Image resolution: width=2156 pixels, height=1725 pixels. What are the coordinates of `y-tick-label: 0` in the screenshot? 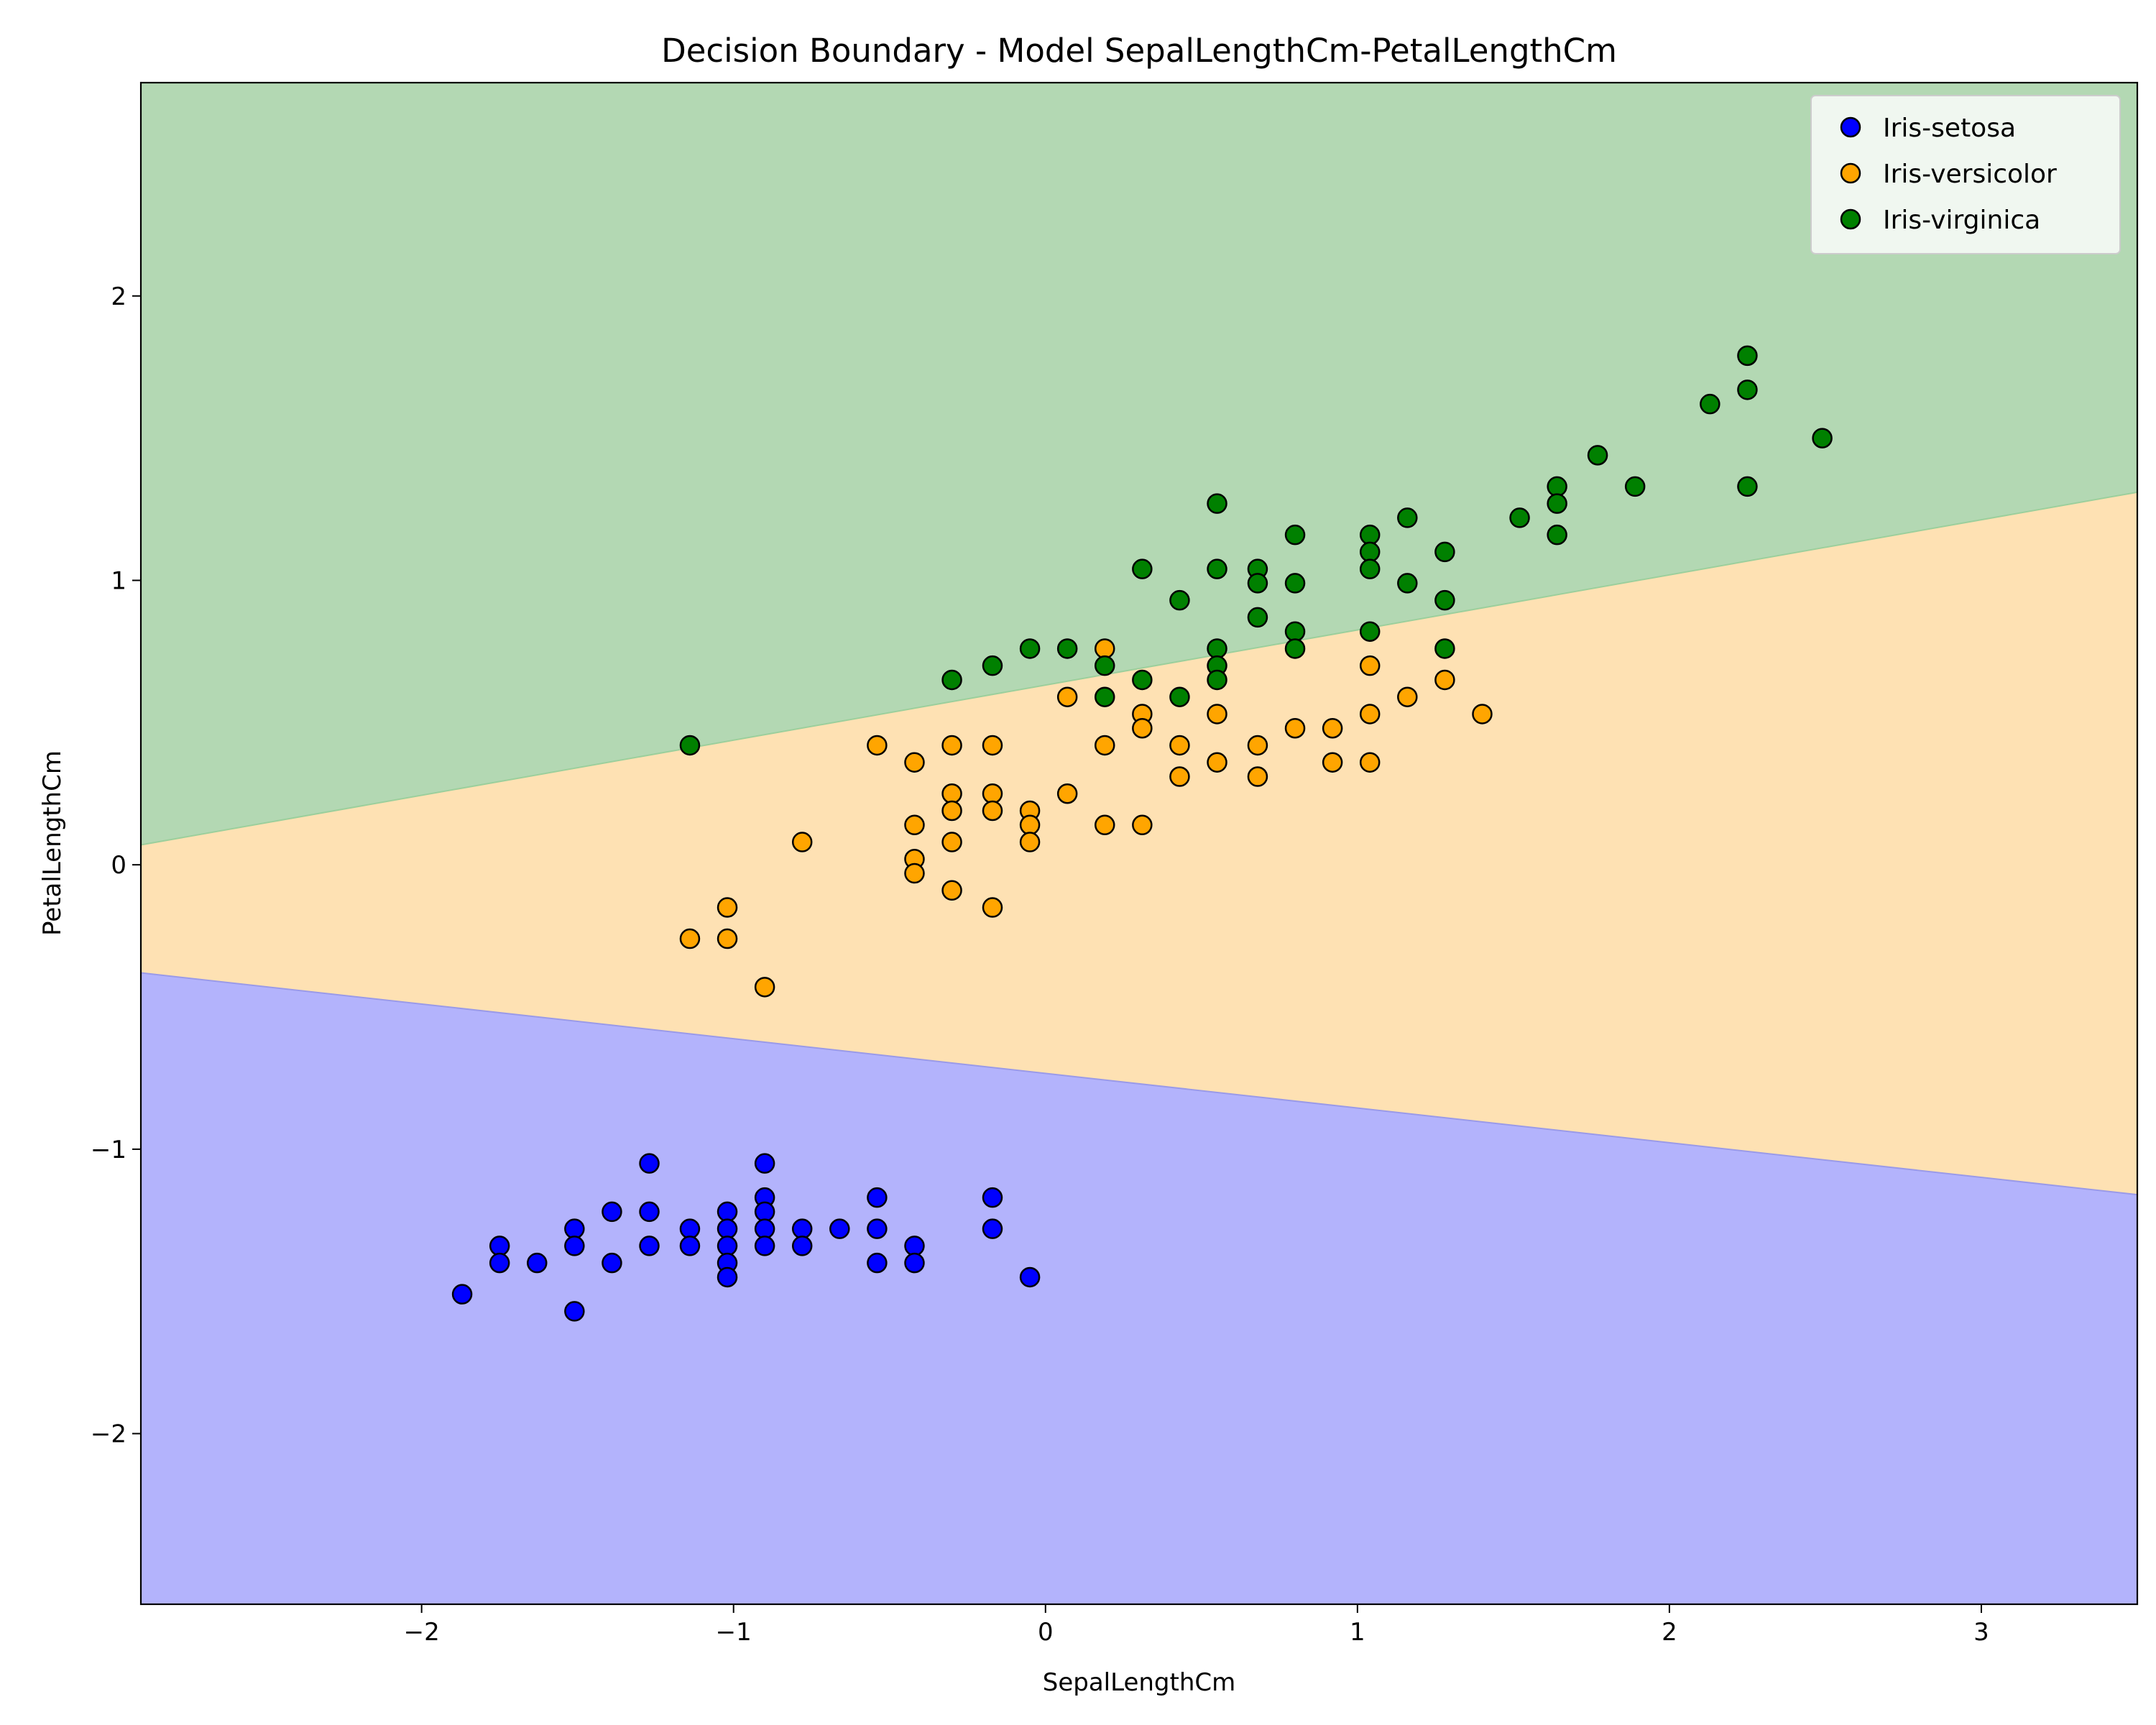 It's located at (118, 865).